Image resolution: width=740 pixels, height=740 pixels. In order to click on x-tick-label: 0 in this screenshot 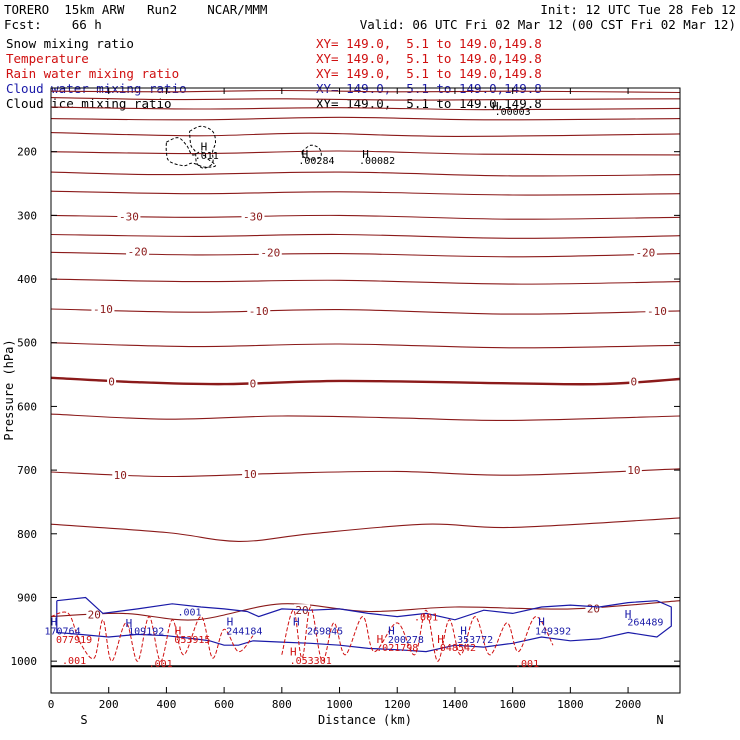, I will do `click(51, 704)`.